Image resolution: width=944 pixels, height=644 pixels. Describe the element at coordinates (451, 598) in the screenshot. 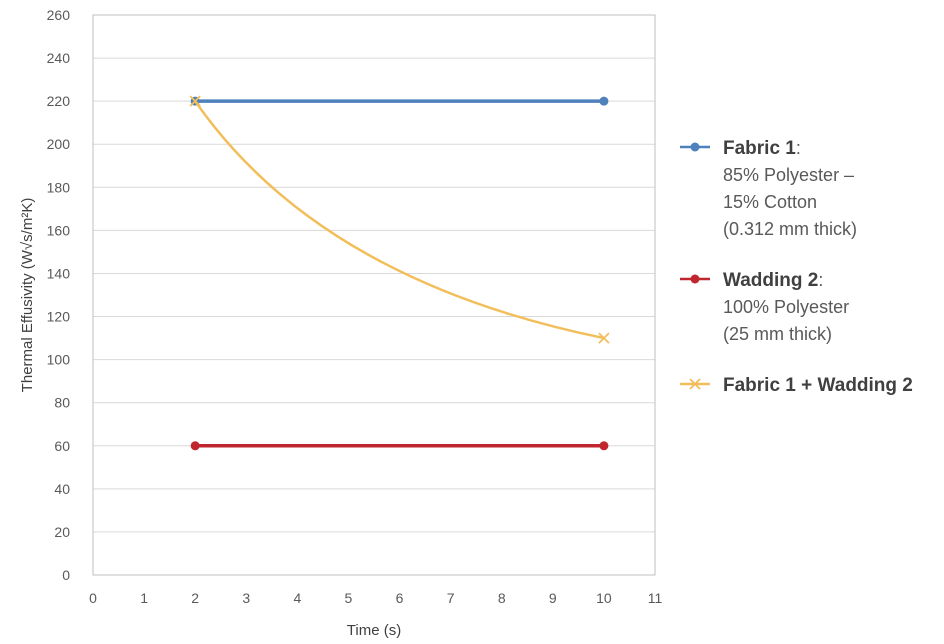

I see `x-tick-label: 7` at that location.